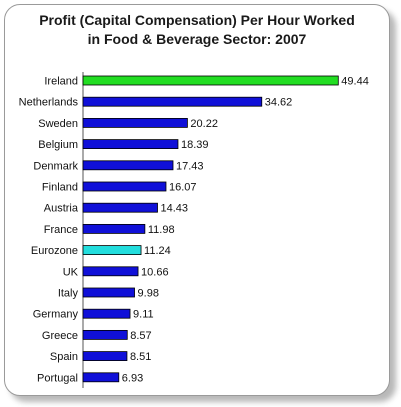  I want to click on value-label: 18.39, so click(195, 145).